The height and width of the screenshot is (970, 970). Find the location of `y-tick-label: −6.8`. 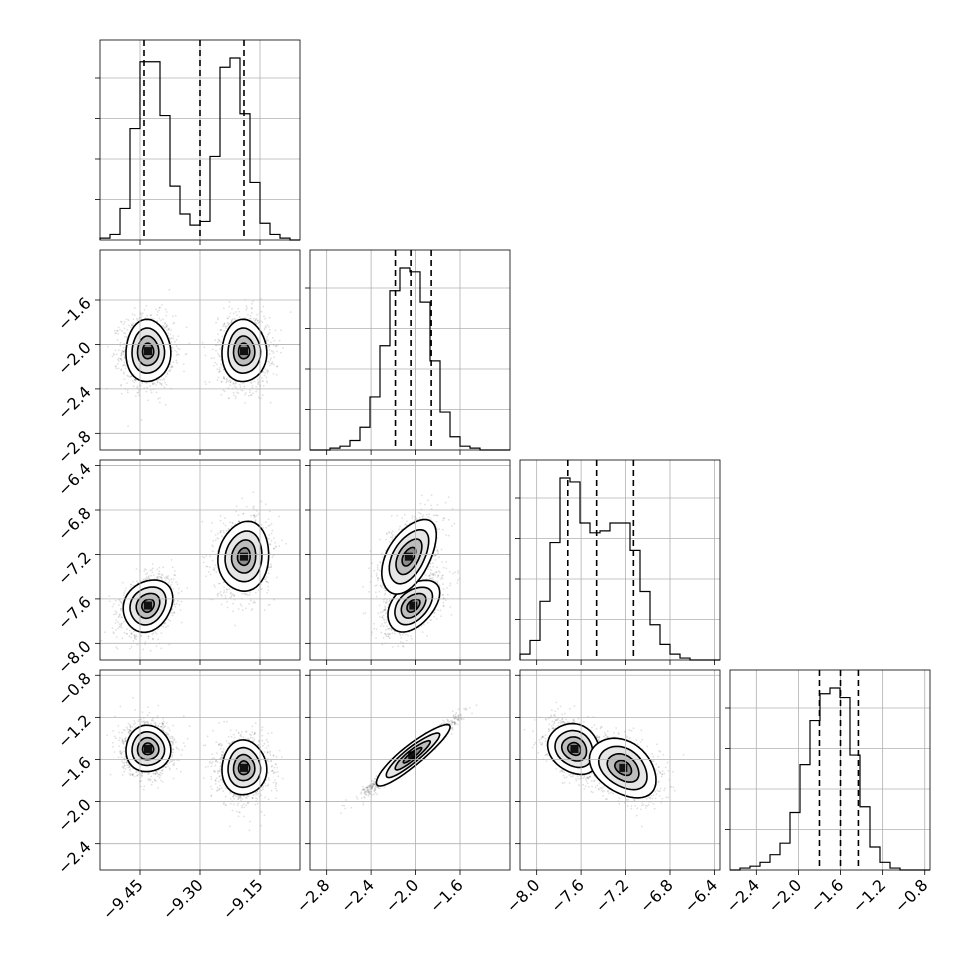

y-tick-label: −6.8 is located at coordinates (74, 523).